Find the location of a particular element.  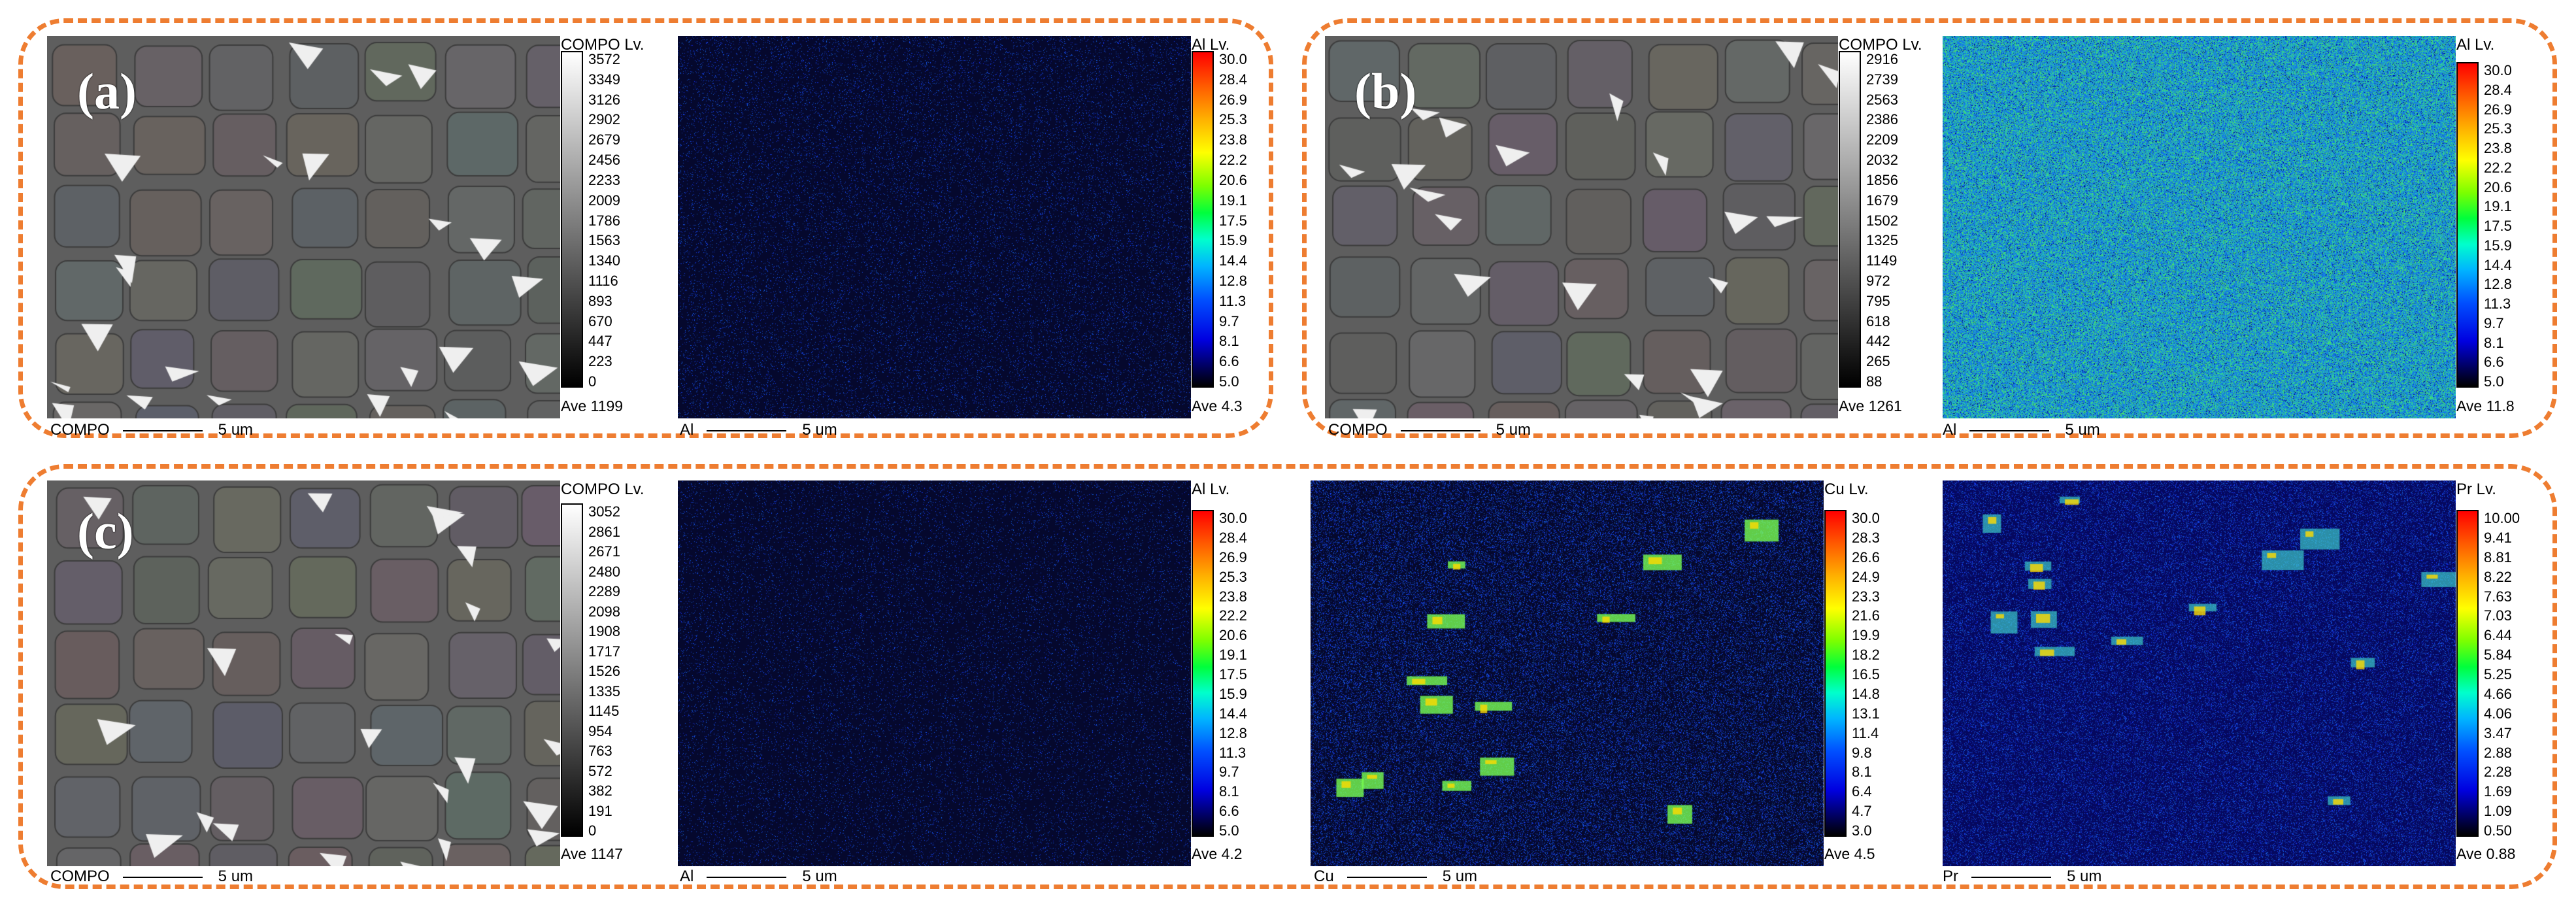

al-scale-bar-b is located at coordinates (2467, 225).